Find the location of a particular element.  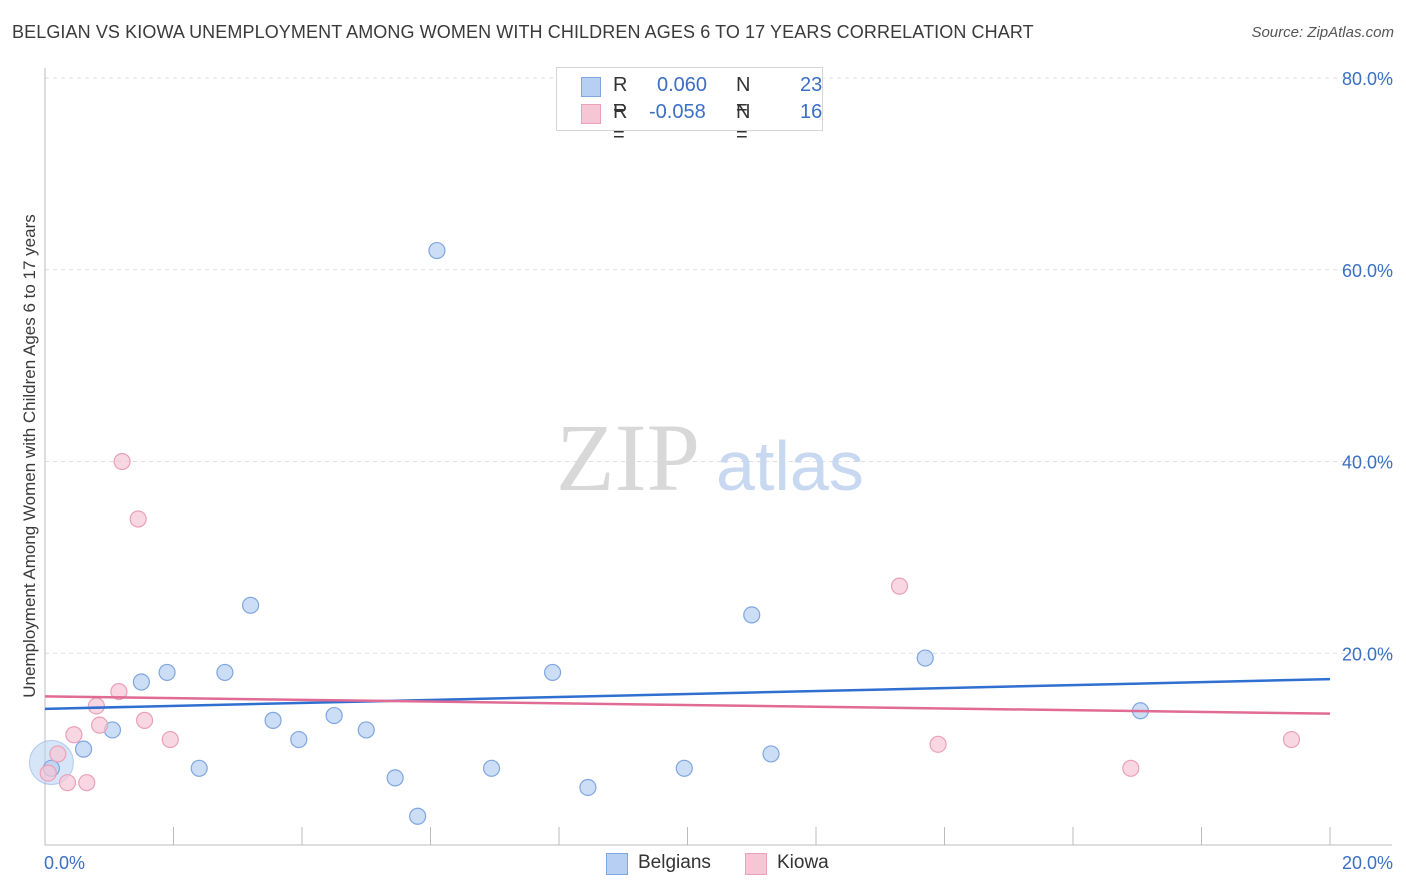

kiowa-trend-line is located at coordinates (687, 705).